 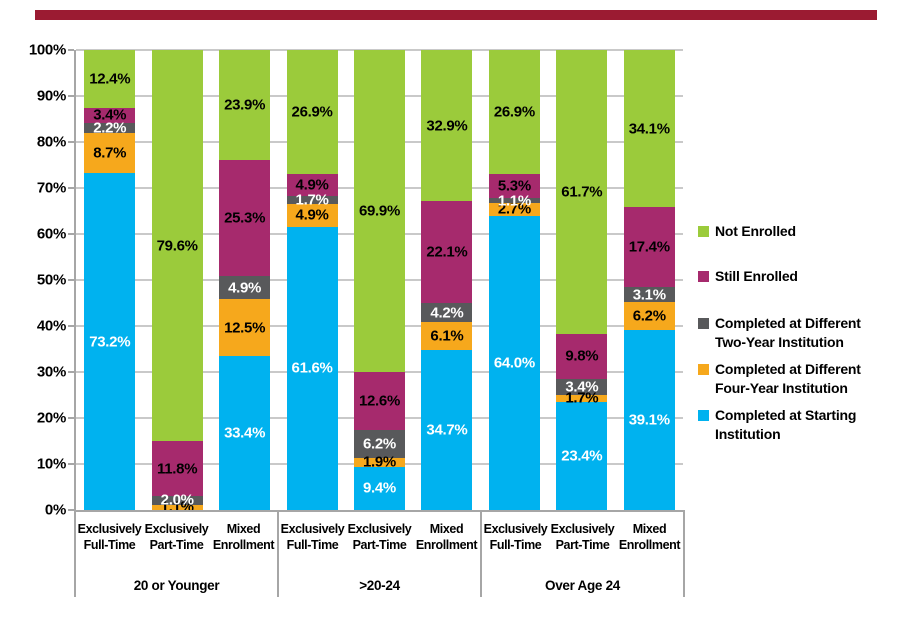 I want to click on top-rule, so click(x=456, y=15).